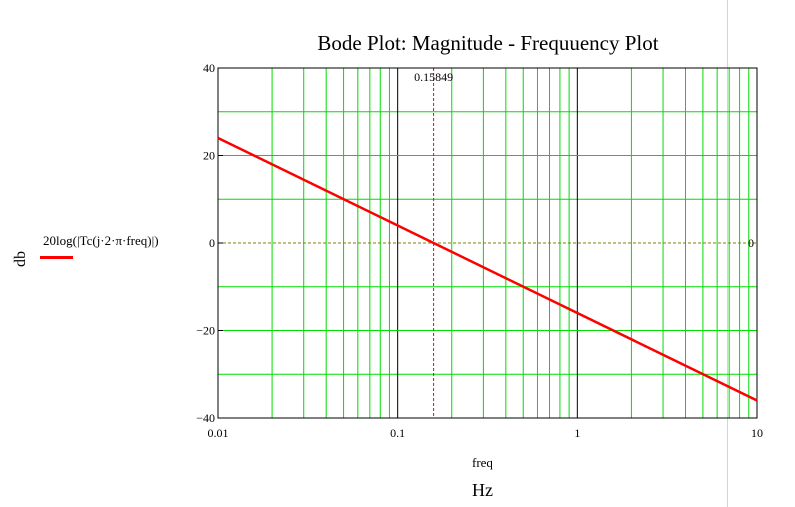 The height and width of the screenshot is (507, 795). I want to click on crossover-marker-label: 0.15849, so click(433, 77).